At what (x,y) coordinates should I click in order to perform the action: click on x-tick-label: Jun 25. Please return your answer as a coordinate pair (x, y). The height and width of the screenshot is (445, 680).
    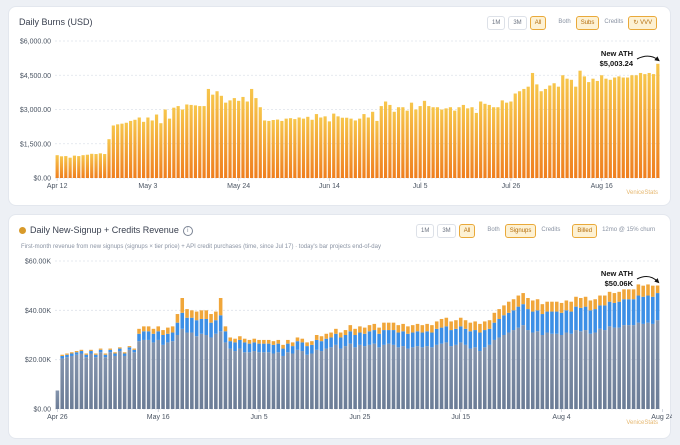
    Looking at the image, I should click on (359, 417).